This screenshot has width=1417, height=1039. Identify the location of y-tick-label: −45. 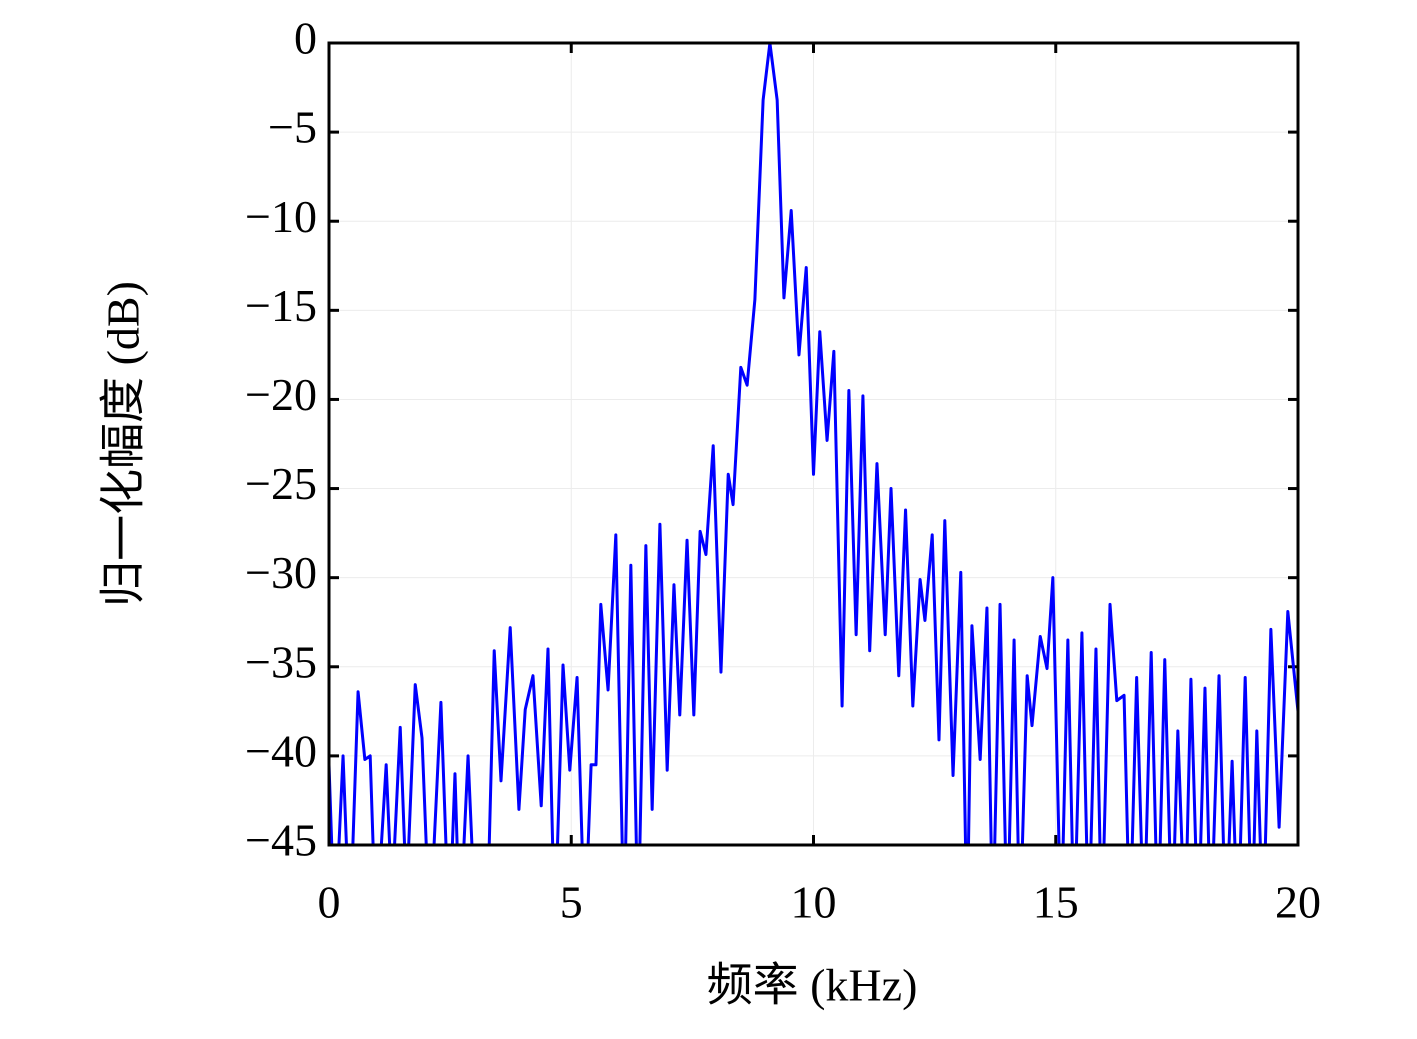
(281, 840).